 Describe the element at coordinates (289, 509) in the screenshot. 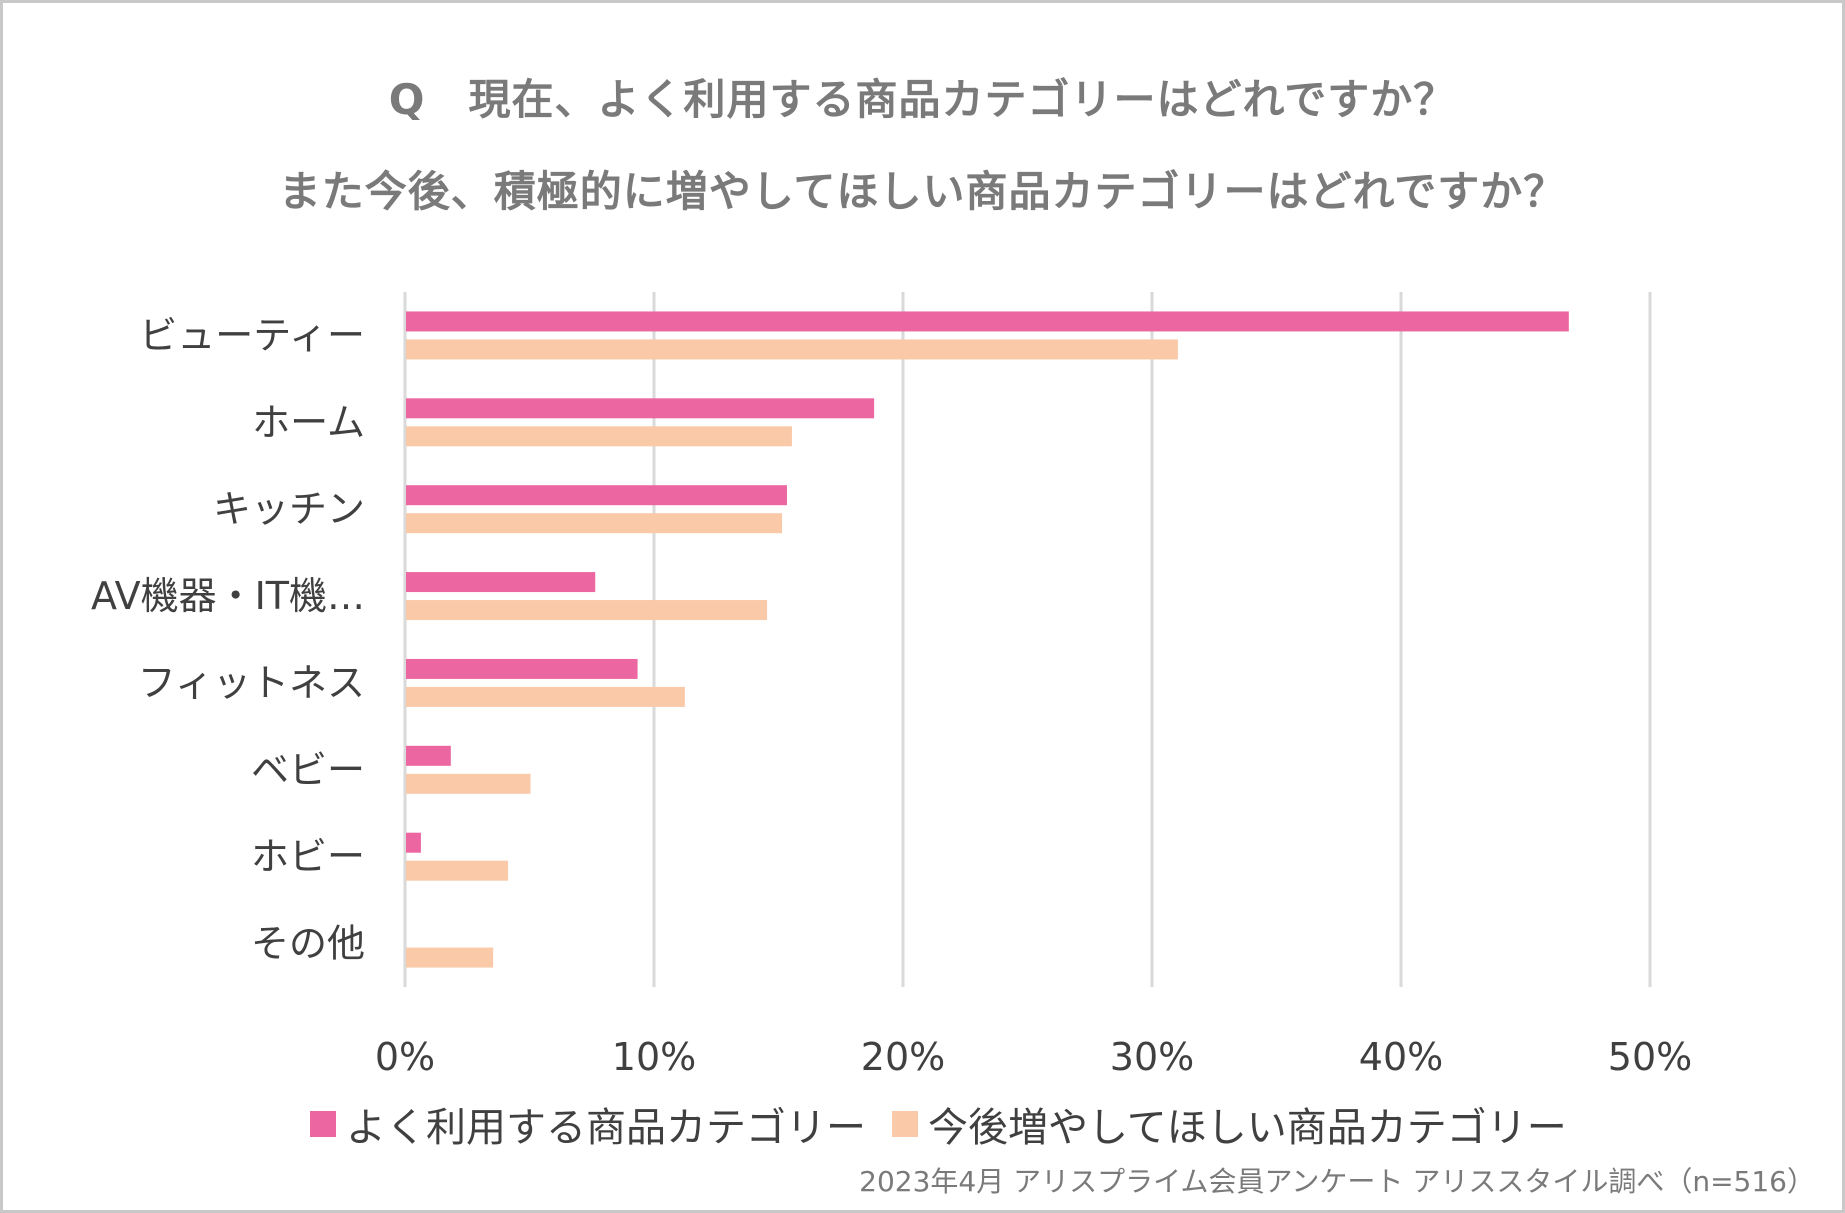

I see `category-label: キッチン` at that location.